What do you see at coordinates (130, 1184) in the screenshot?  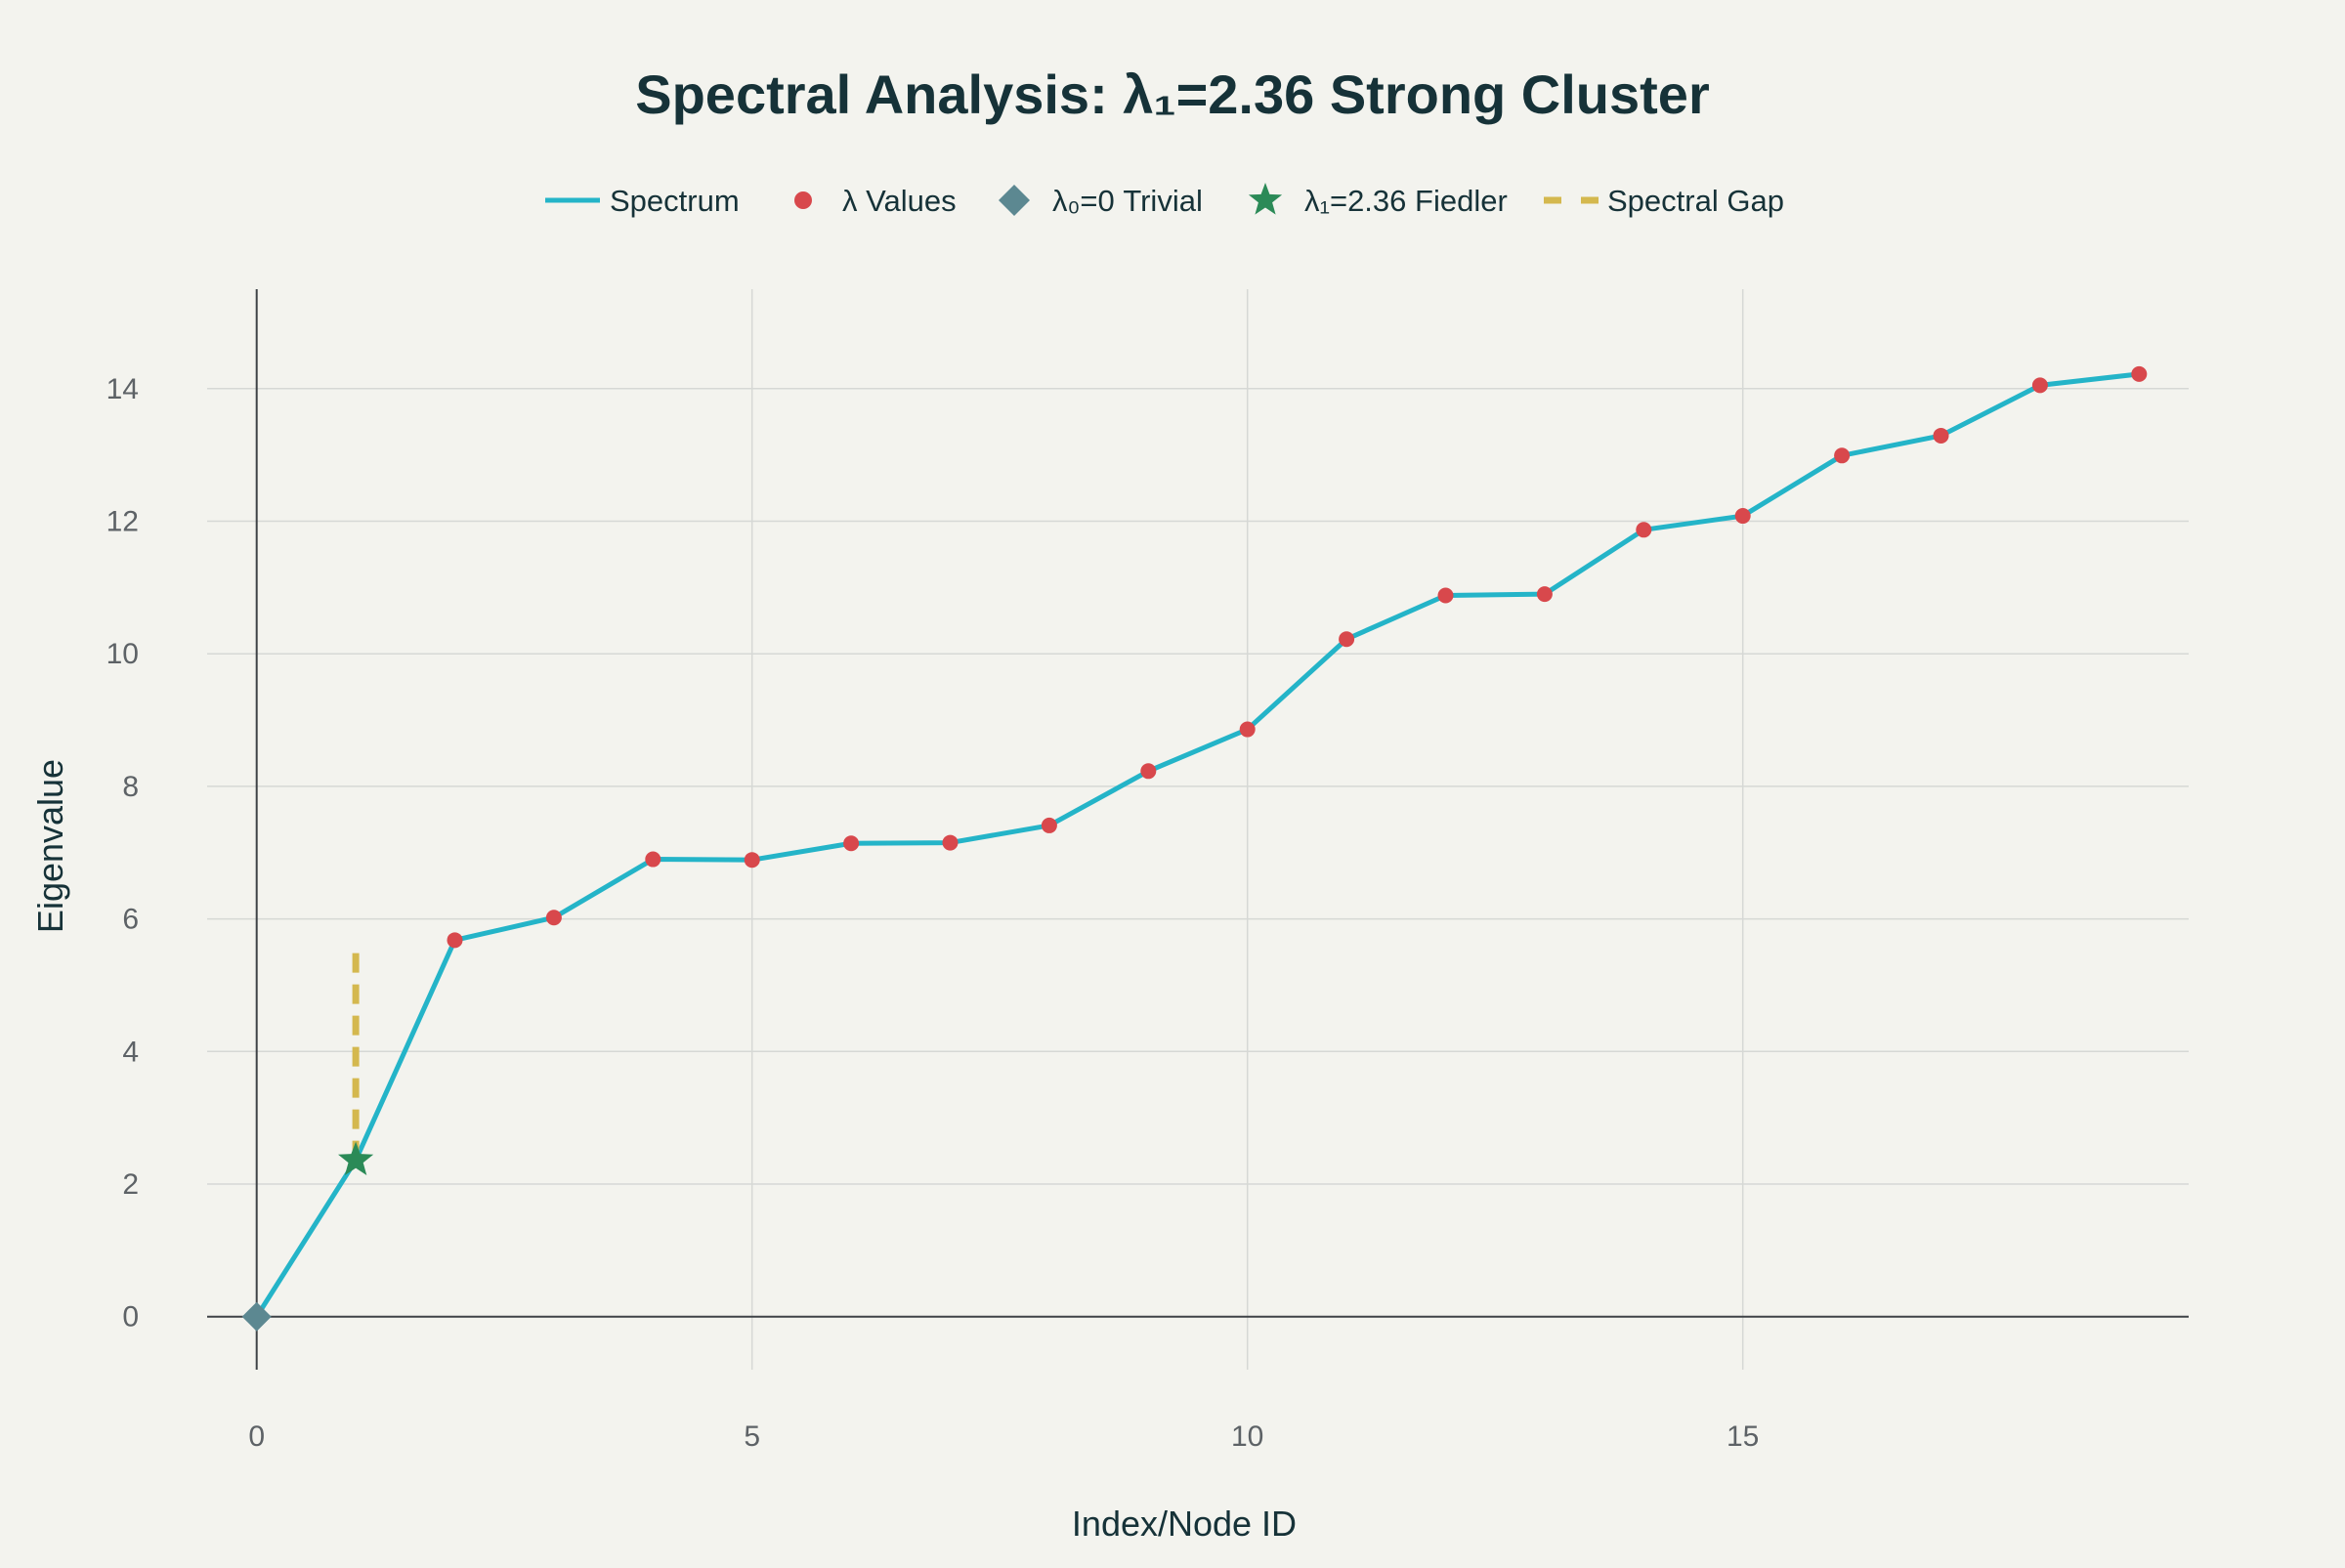 I see `y-tick-label: 2` at bounding box center [130, 1184].